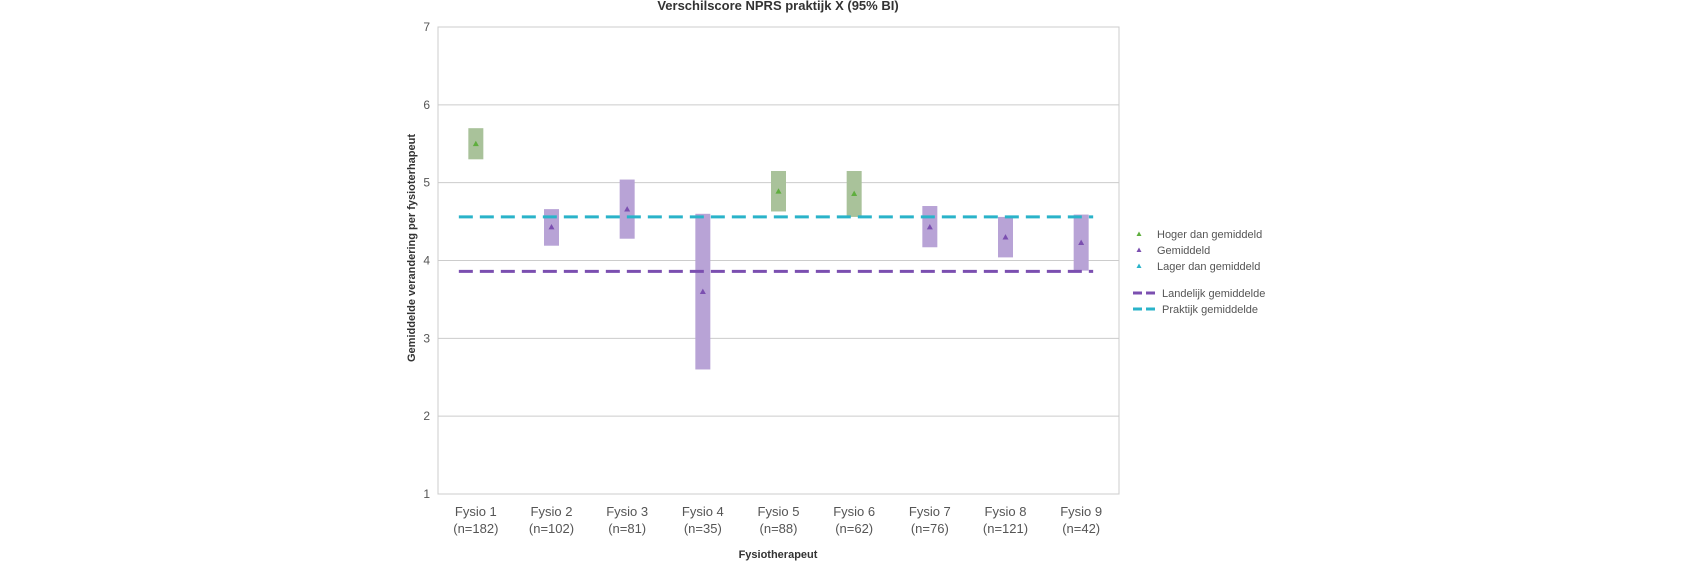 The image size is (1694, 570). What do you see at coordinates (1139, 249) in the screenshot?
I see `legend-marker-gemiddeld` at bounding box center [1139, 249].